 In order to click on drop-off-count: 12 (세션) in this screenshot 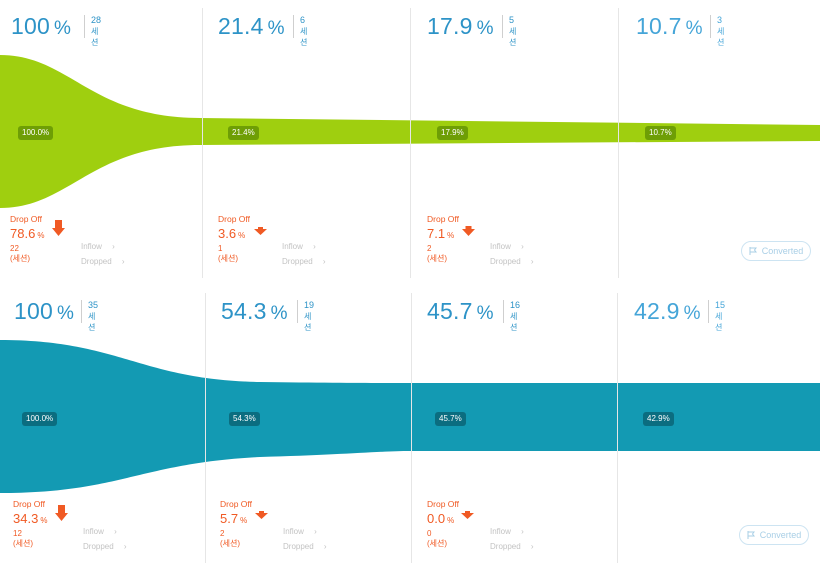, I will do `click(23, 538)`.